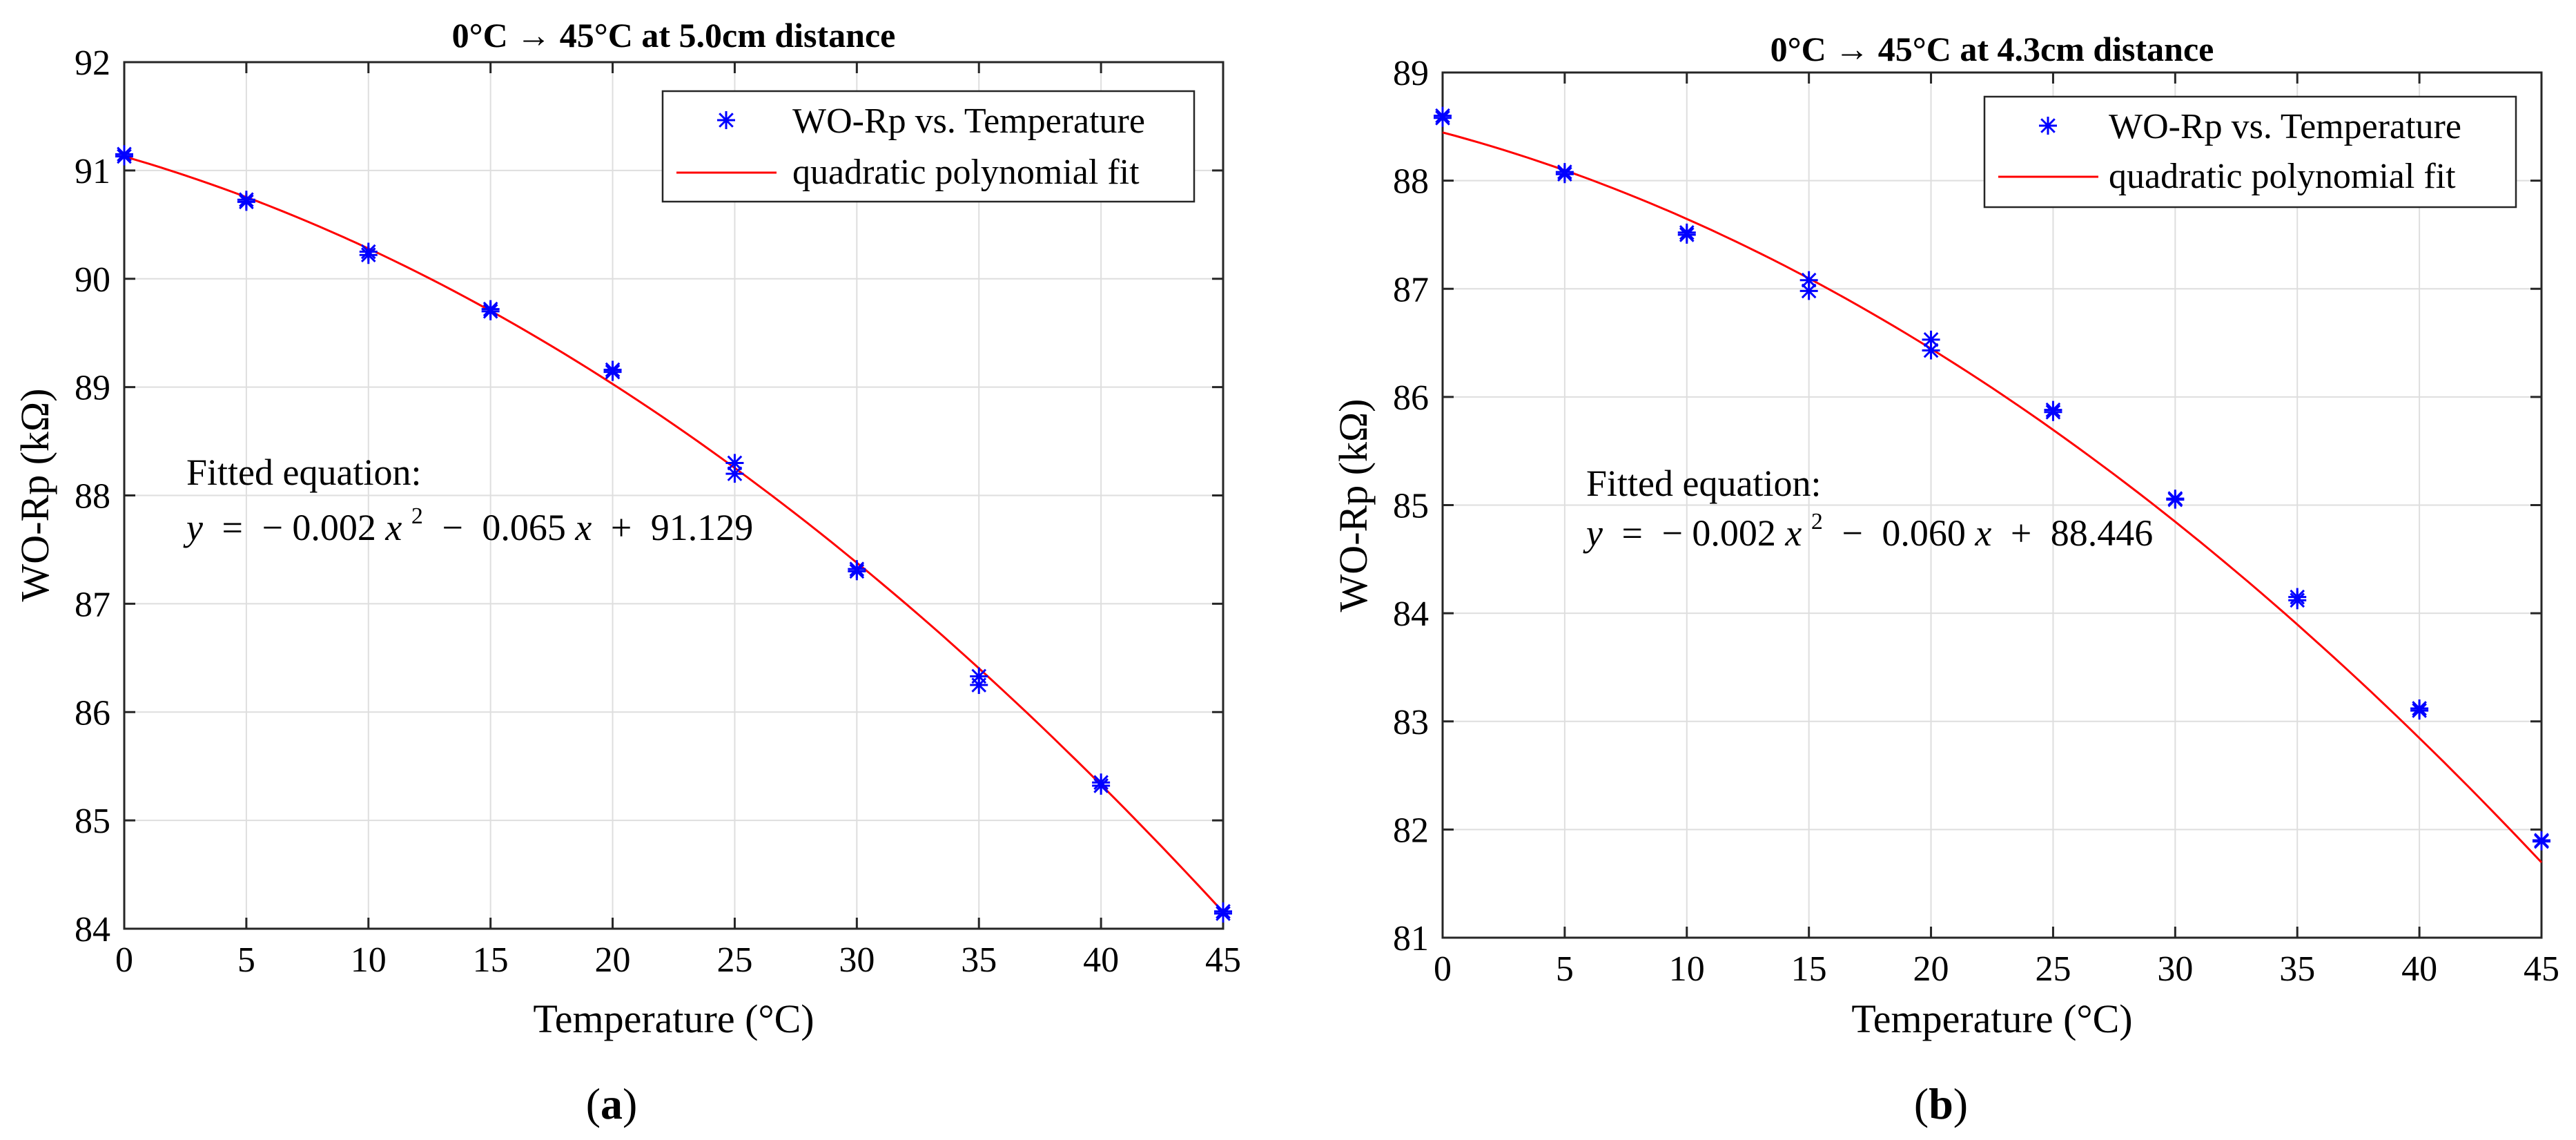 Image resolution: width=2576 pixels, height=1140 pixels. What do you see at coordinates (1941, 1103) in the screenshot?
I see `caption-b: (b)` at bounding box center [1941, 1103].